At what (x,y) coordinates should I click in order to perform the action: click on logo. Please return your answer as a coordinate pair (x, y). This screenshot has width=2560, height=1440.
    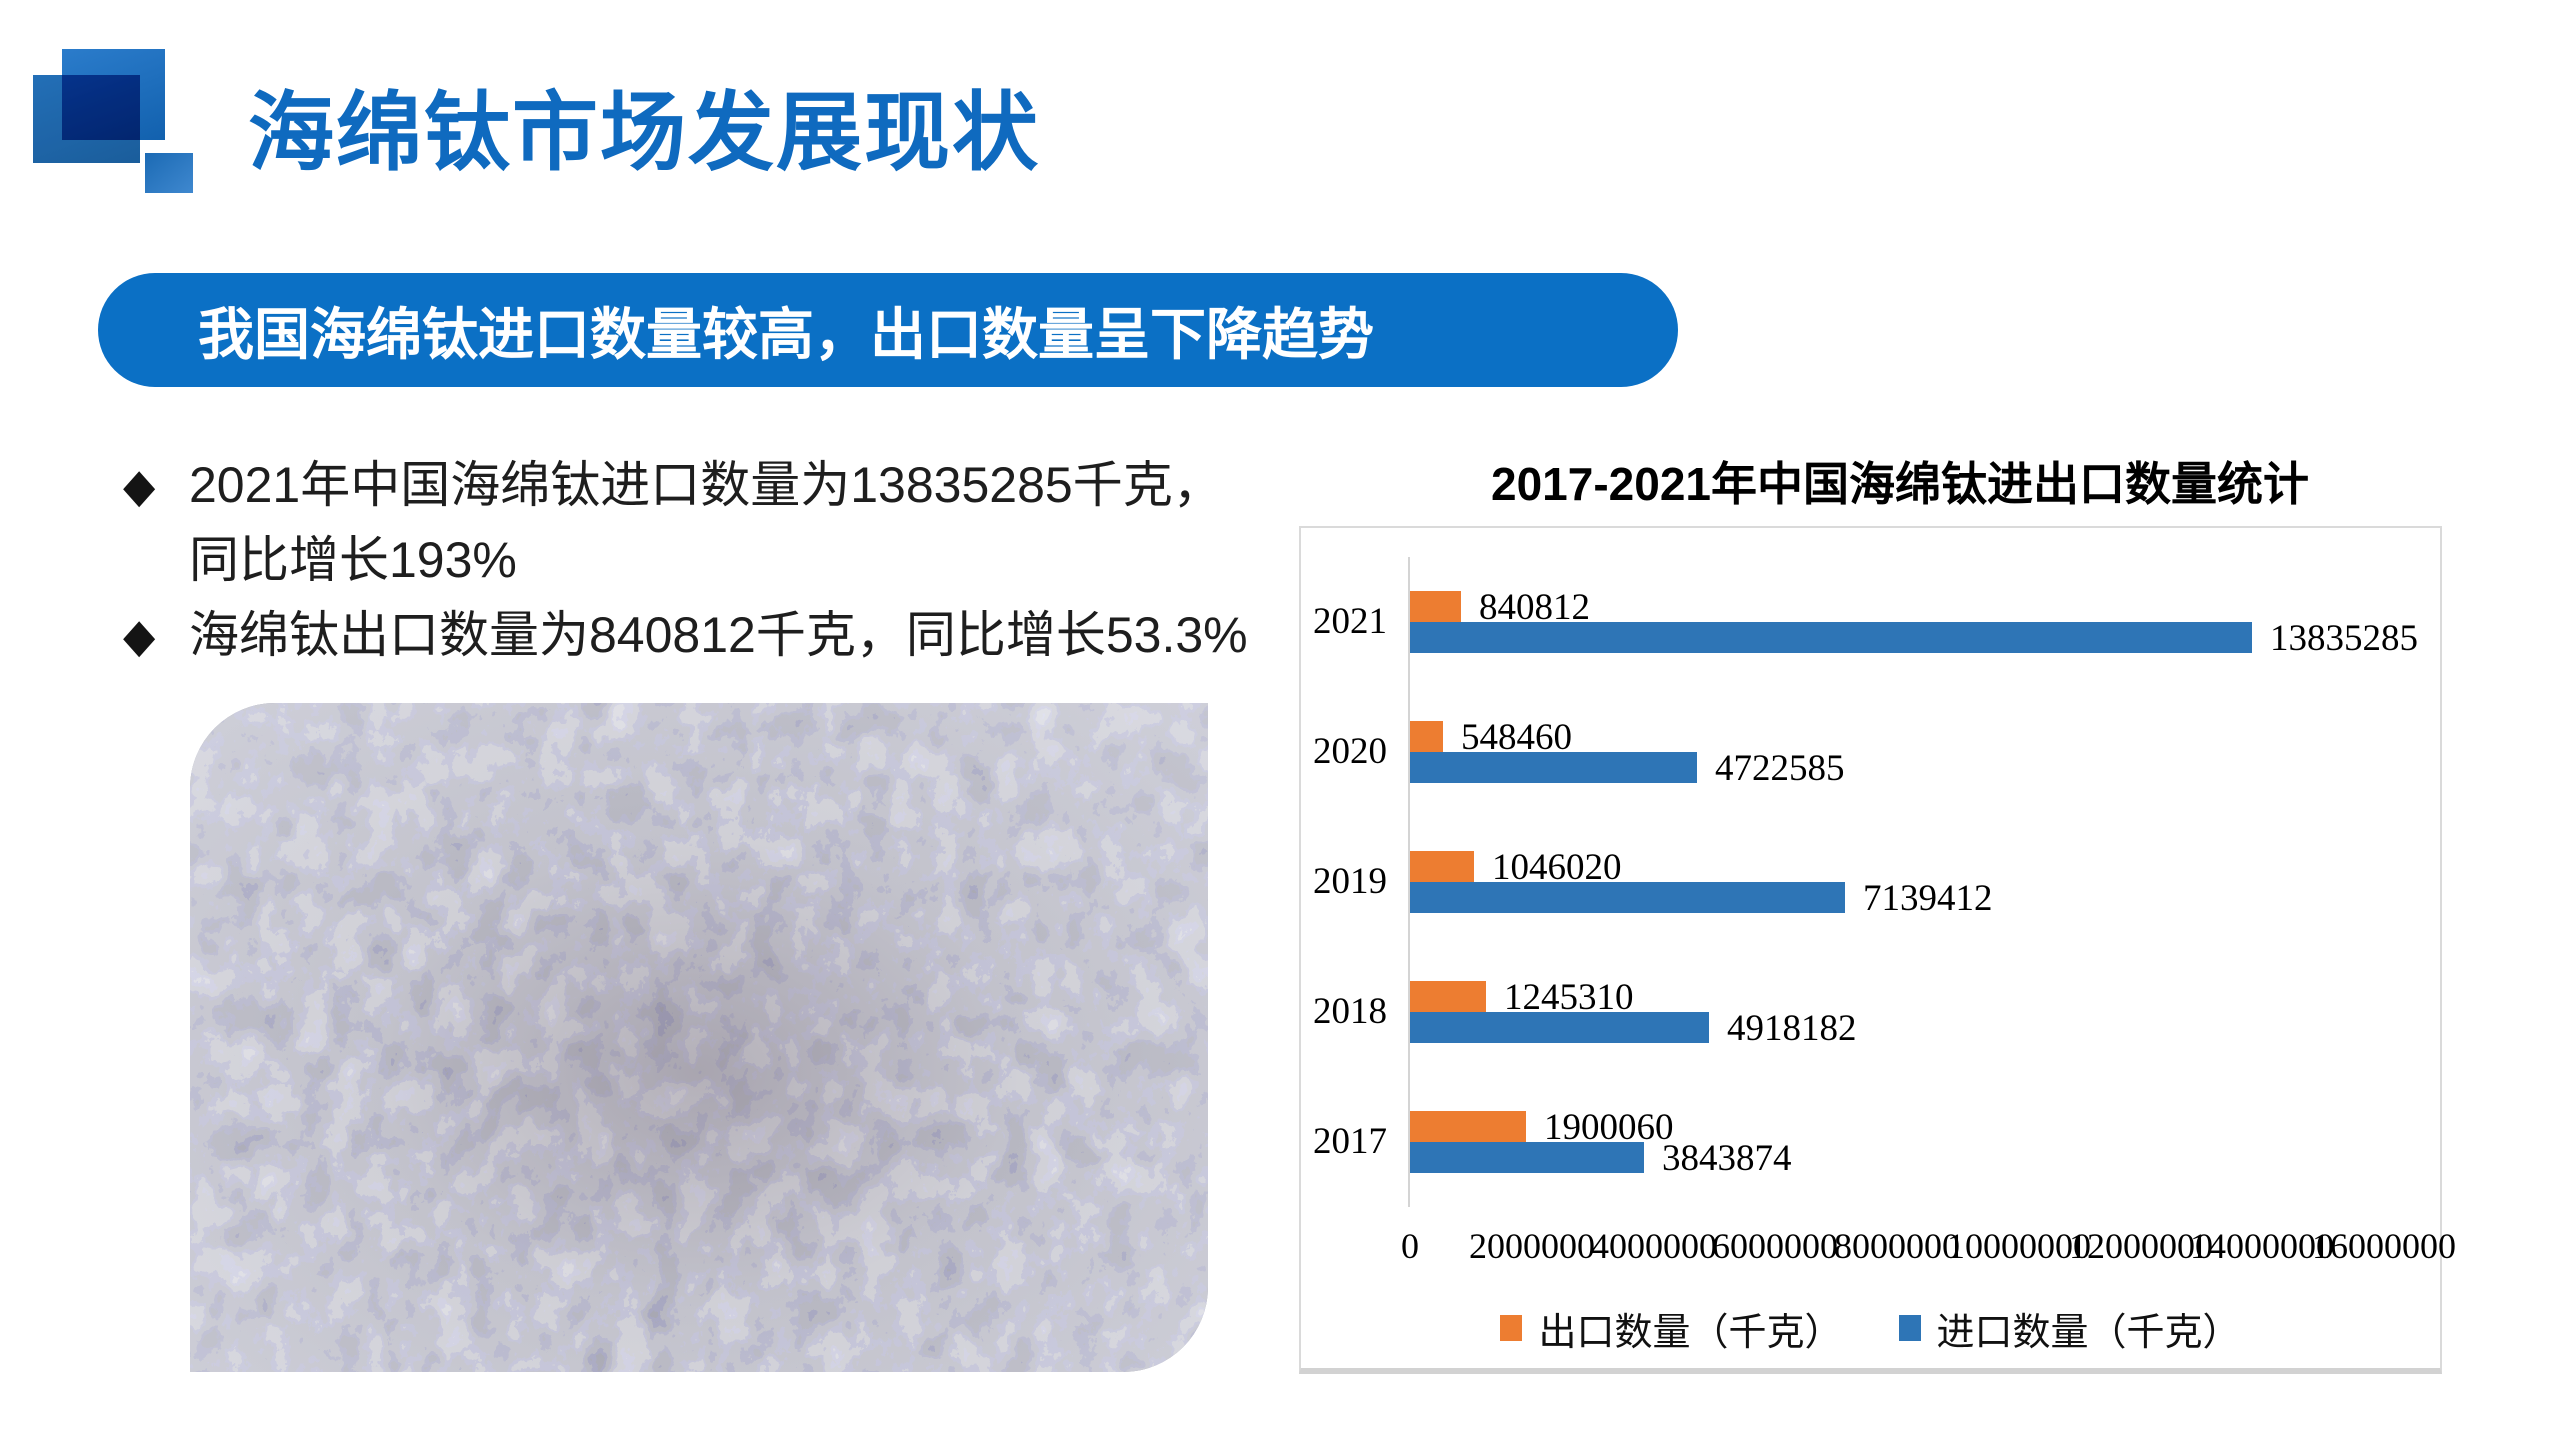
    Looking at the image, I should click on (130, 130).